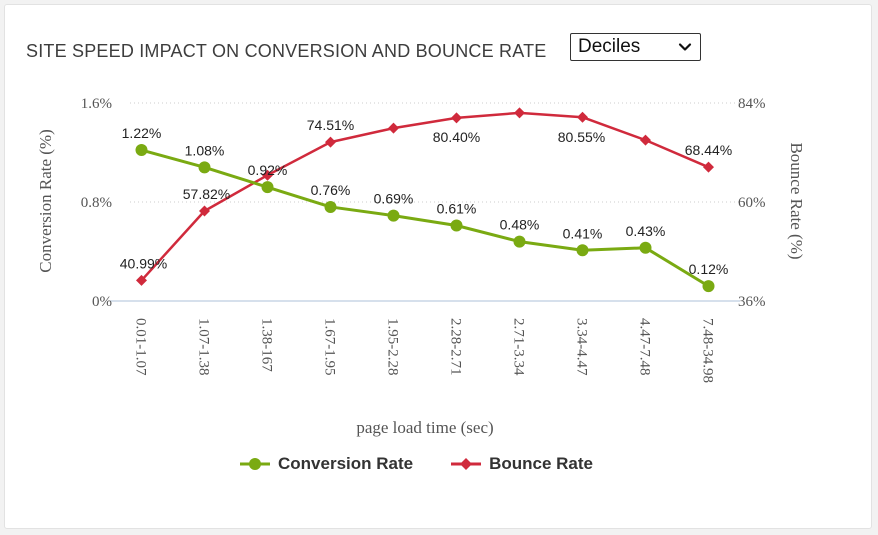 The width and height of the screenshot is (878, 535). Describe the element at coordinates (609, 46) in the screenshot. I see `dropdown-selected-value: Deciles` at that location.